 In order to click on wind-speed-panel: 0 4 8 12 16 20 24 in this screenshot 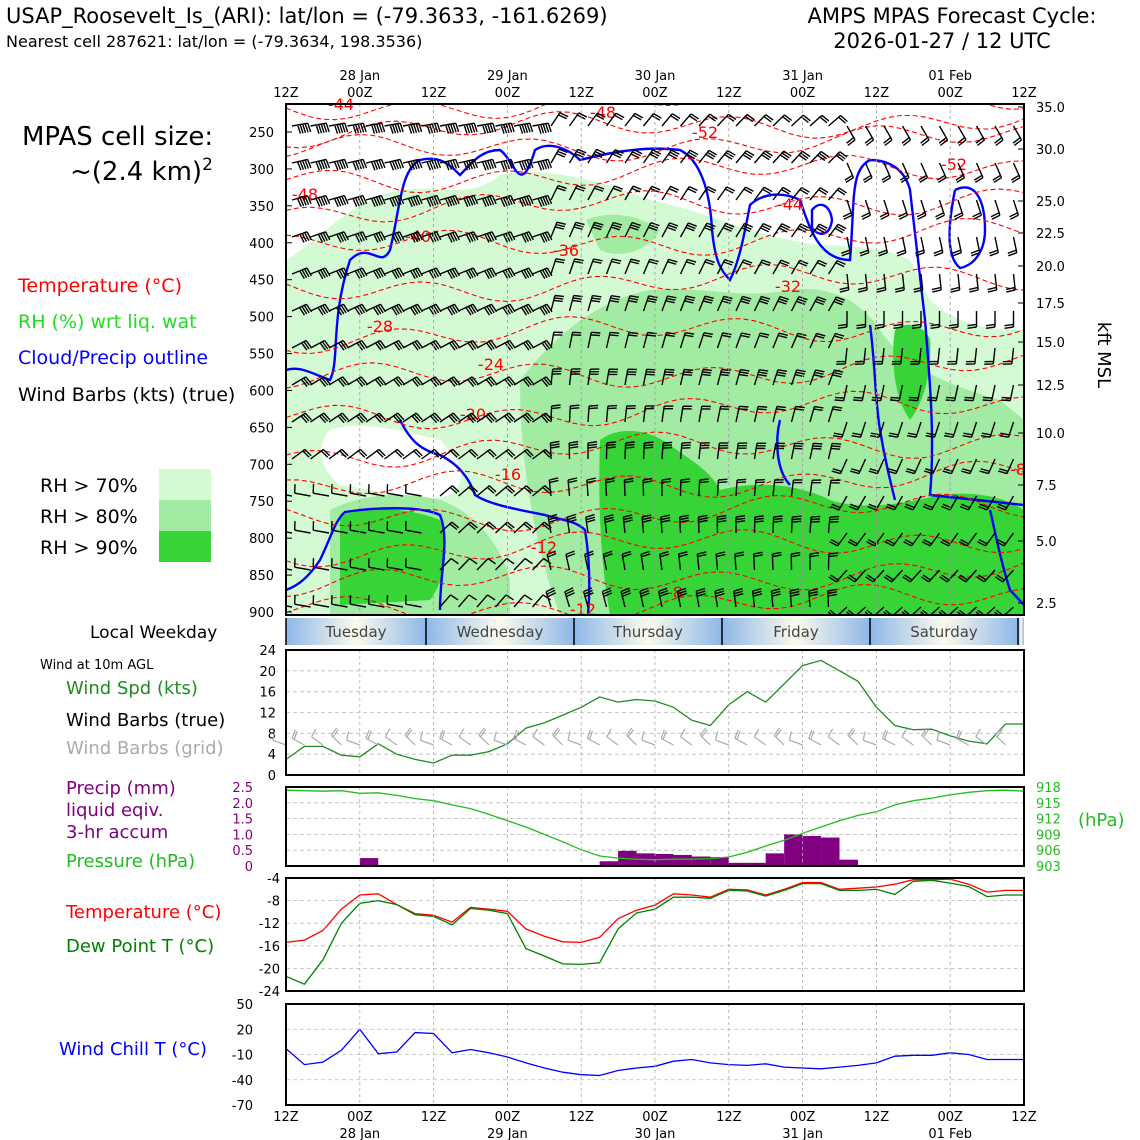, I will do `click(642, 714)`.